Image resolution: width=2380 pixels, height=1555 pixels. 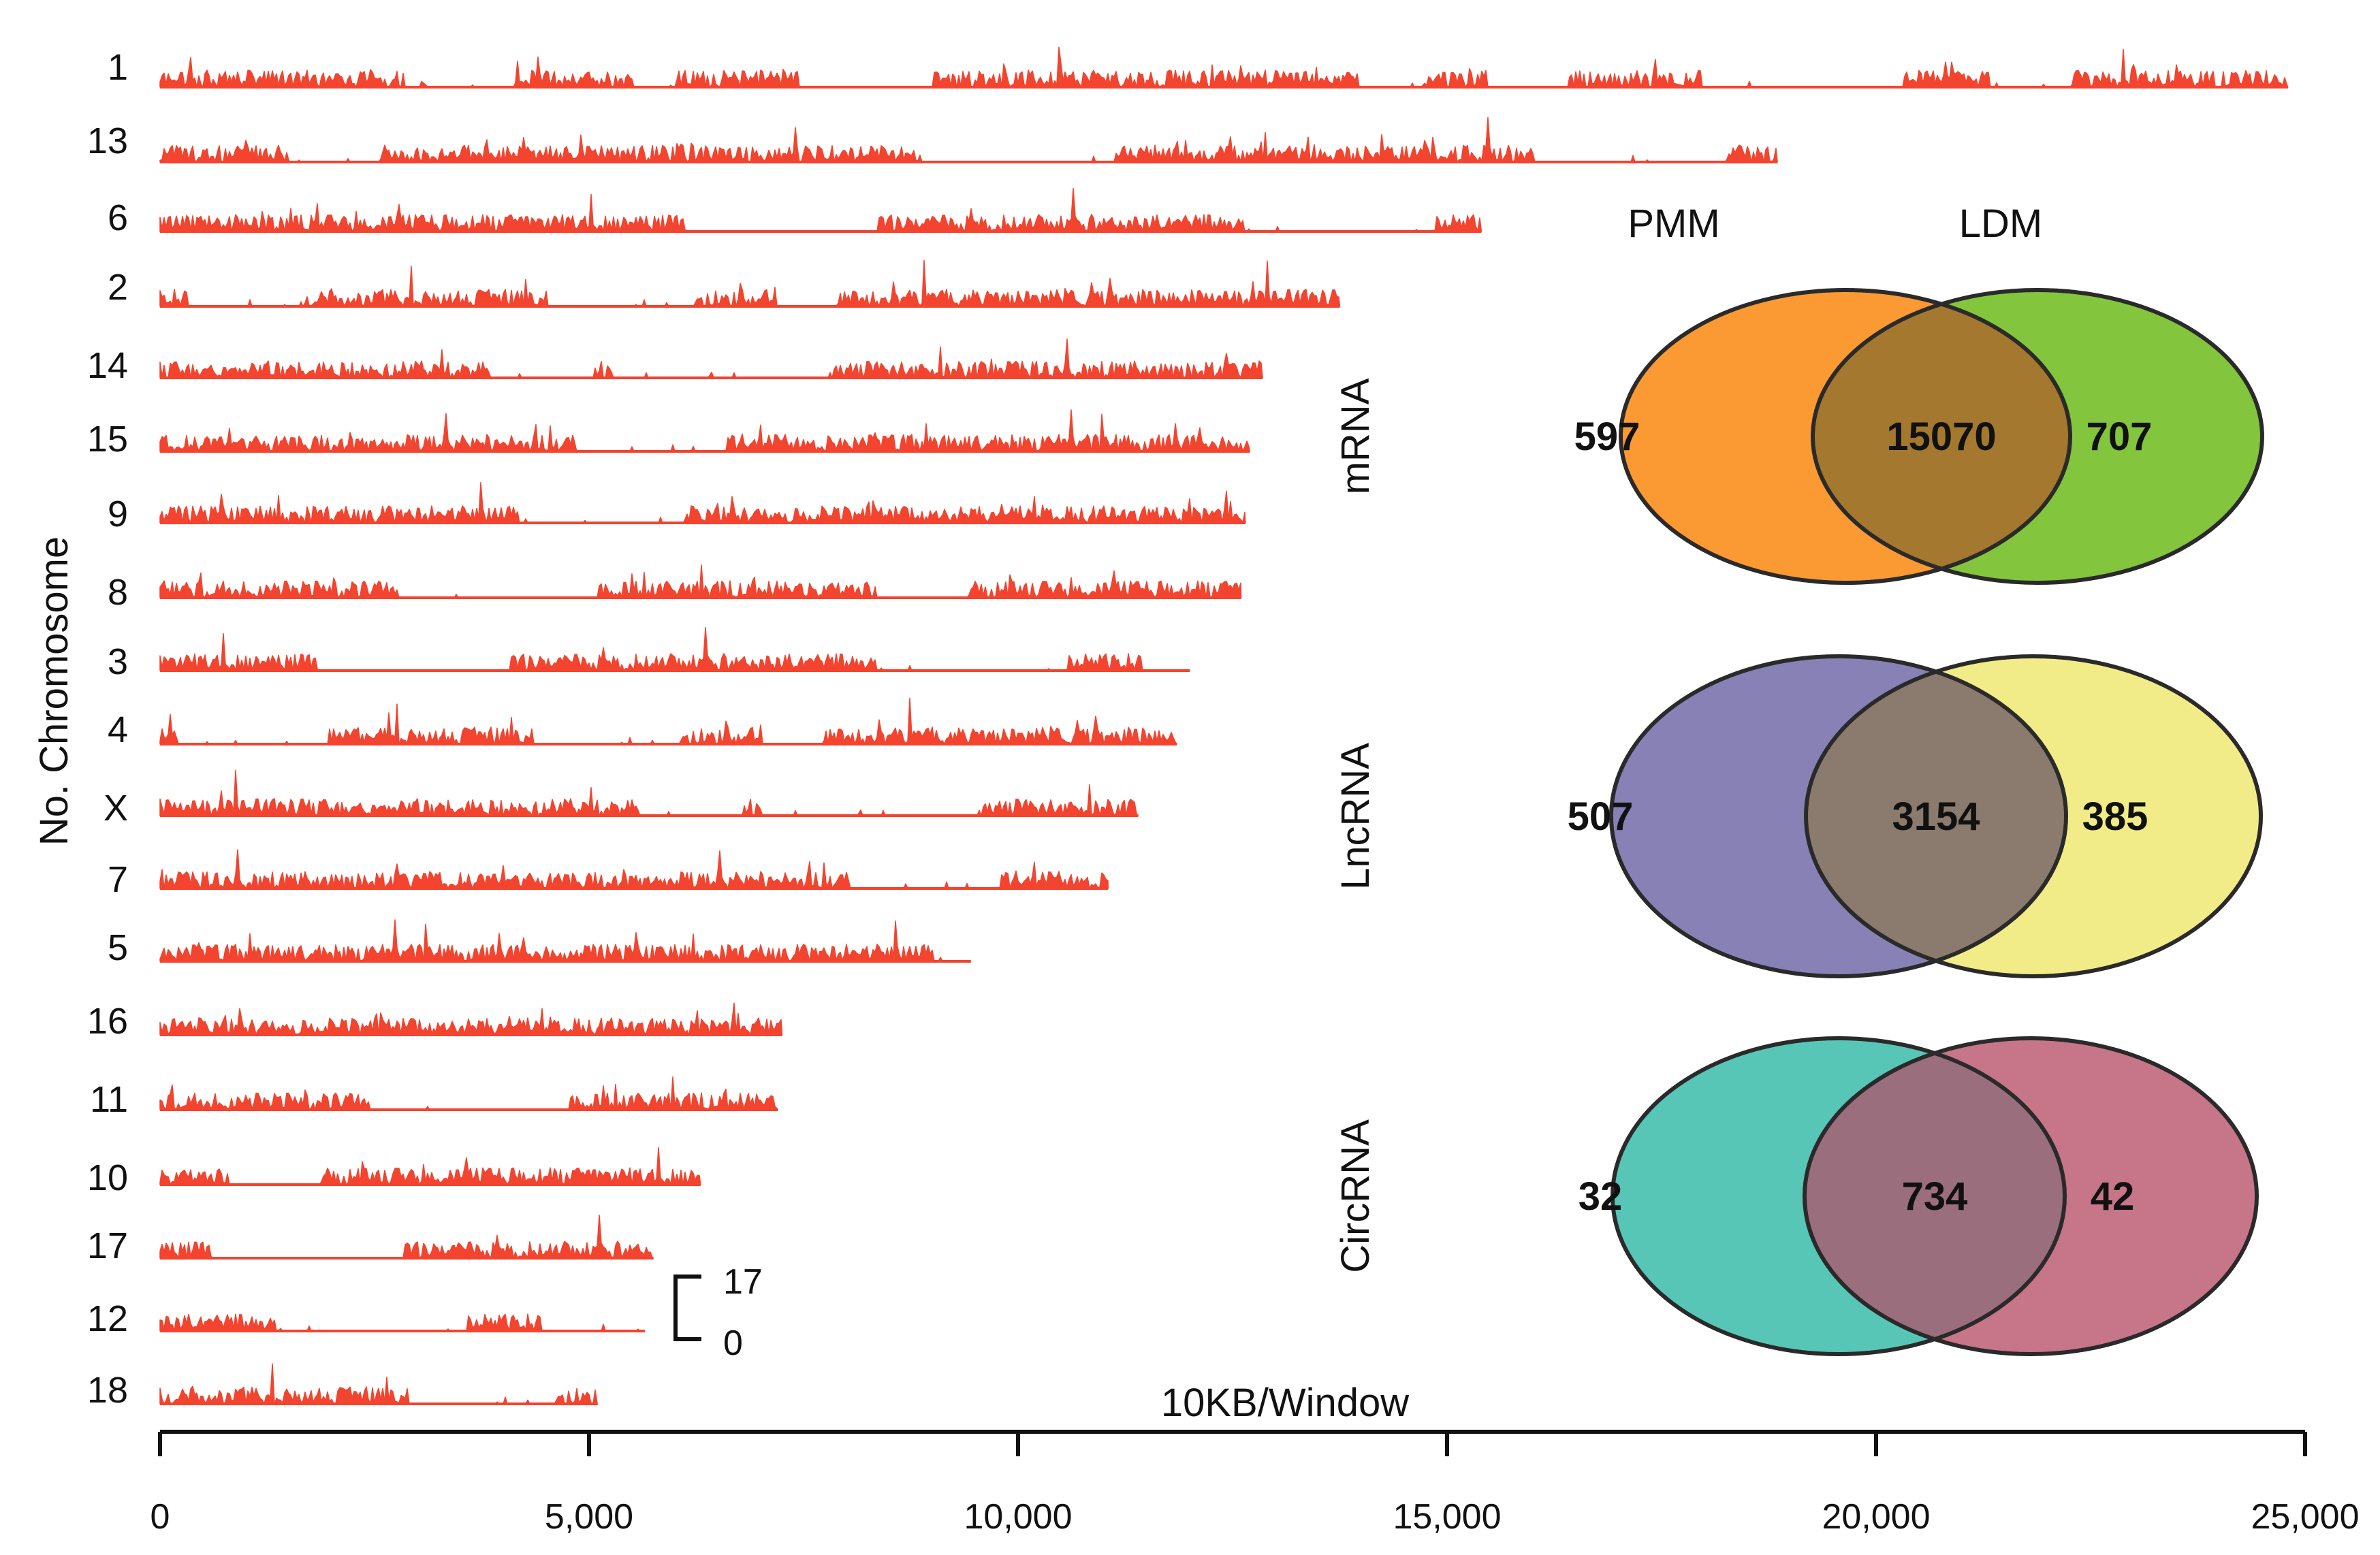 What do you see at coordinates (718, 1312) in the screenshot?
I see `scale-bar: 17 0` at bounding box center [718, 1312].